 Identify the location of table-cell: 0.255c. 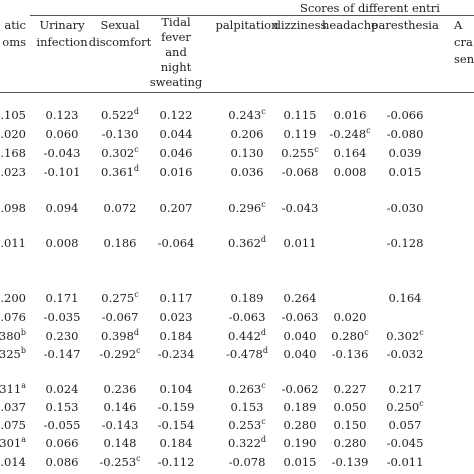
(300, 153).